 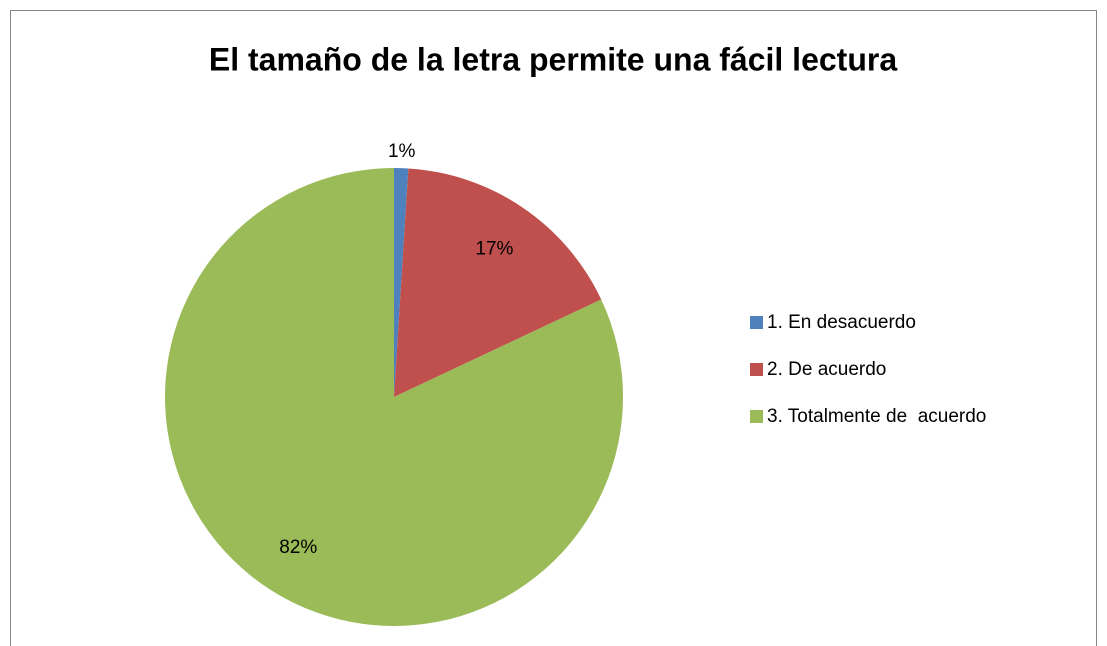 I want to click on data-label: 1%, so click(x=402, y=151).